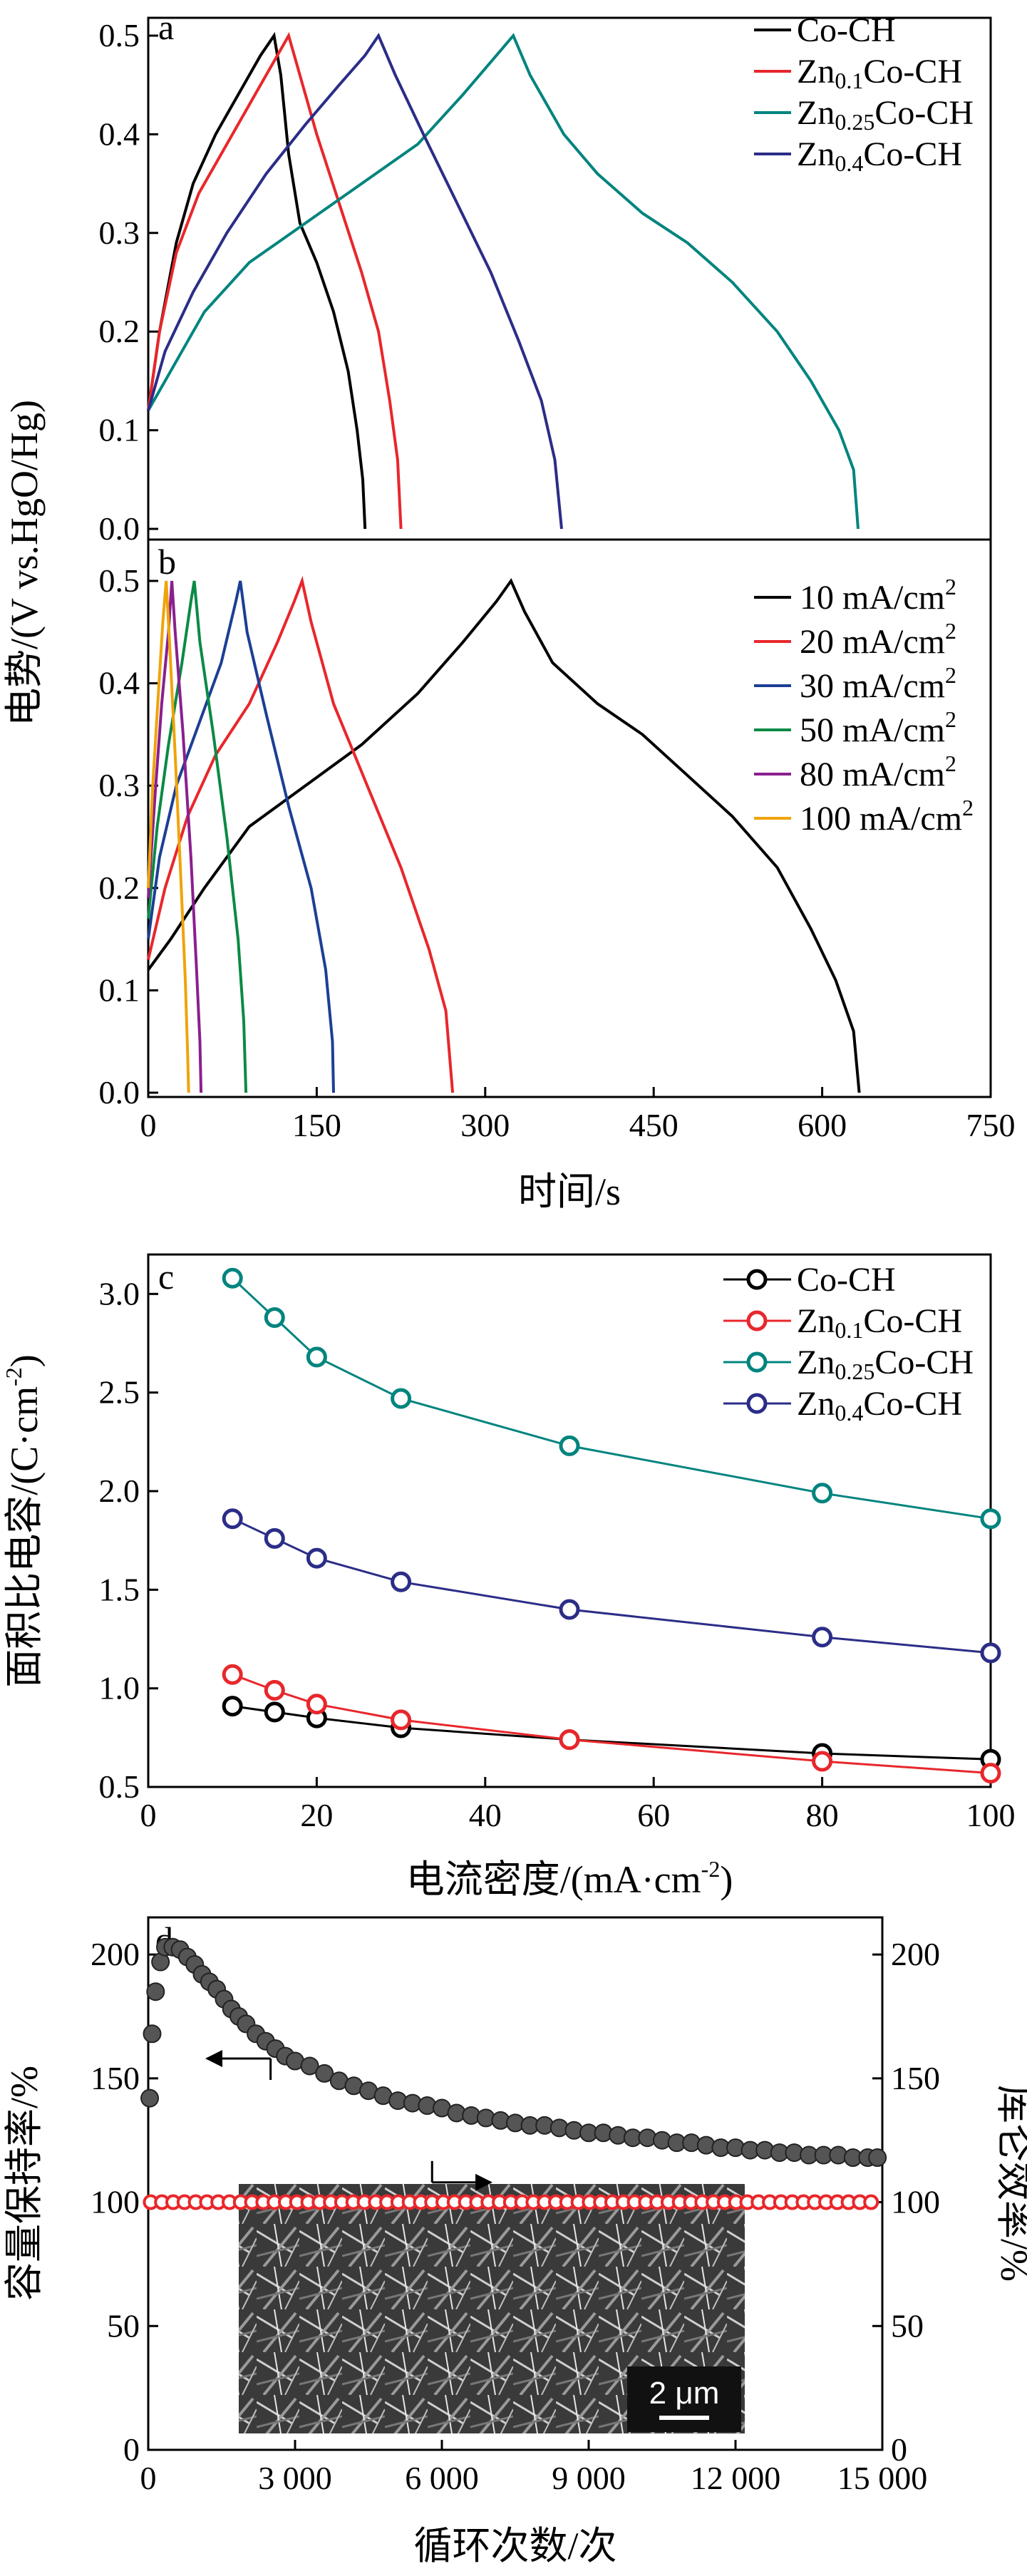 Image resolution: width=1027 pixels, height=2576 pixels. Describe the element at coordinates (878, 727) in the screenshot. I see `panel-b-legend-label: 50 mA/cm2` at that location.